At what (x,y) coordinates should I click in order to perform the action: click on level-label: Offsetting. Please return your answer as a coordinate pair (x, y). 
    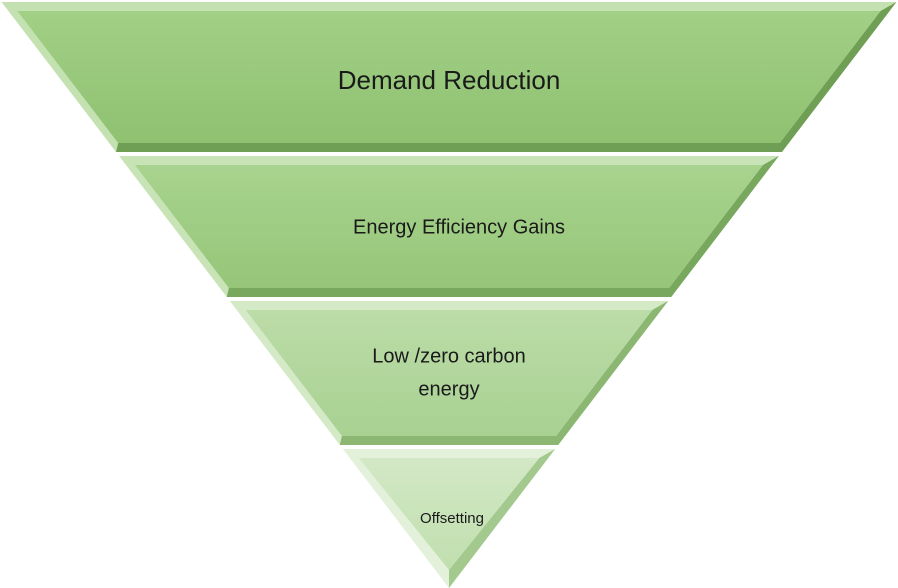
    Looking at the image, I should click on (452, 518).